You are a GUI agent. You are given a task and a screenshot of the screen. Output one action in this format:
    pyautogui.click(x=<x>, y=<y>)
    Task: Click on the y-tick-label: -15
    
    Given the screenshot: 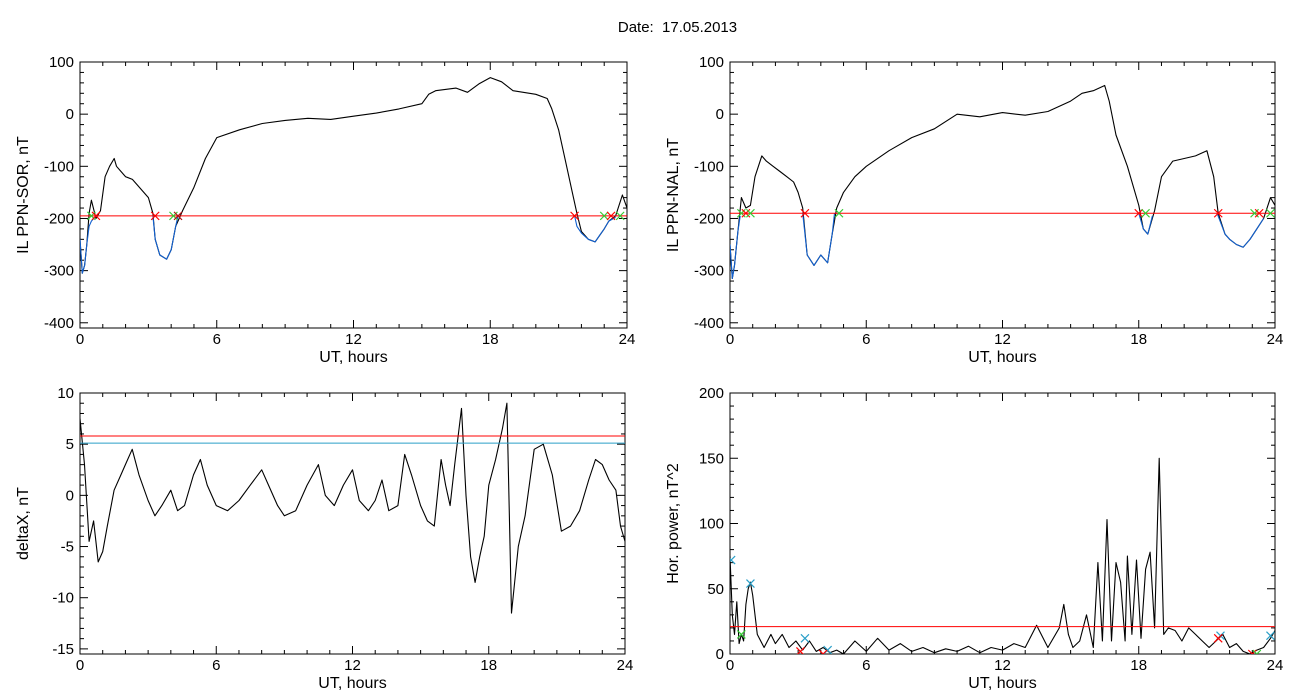 What is the action you would take?
    pyautogui.click(x=63, y=649)
    